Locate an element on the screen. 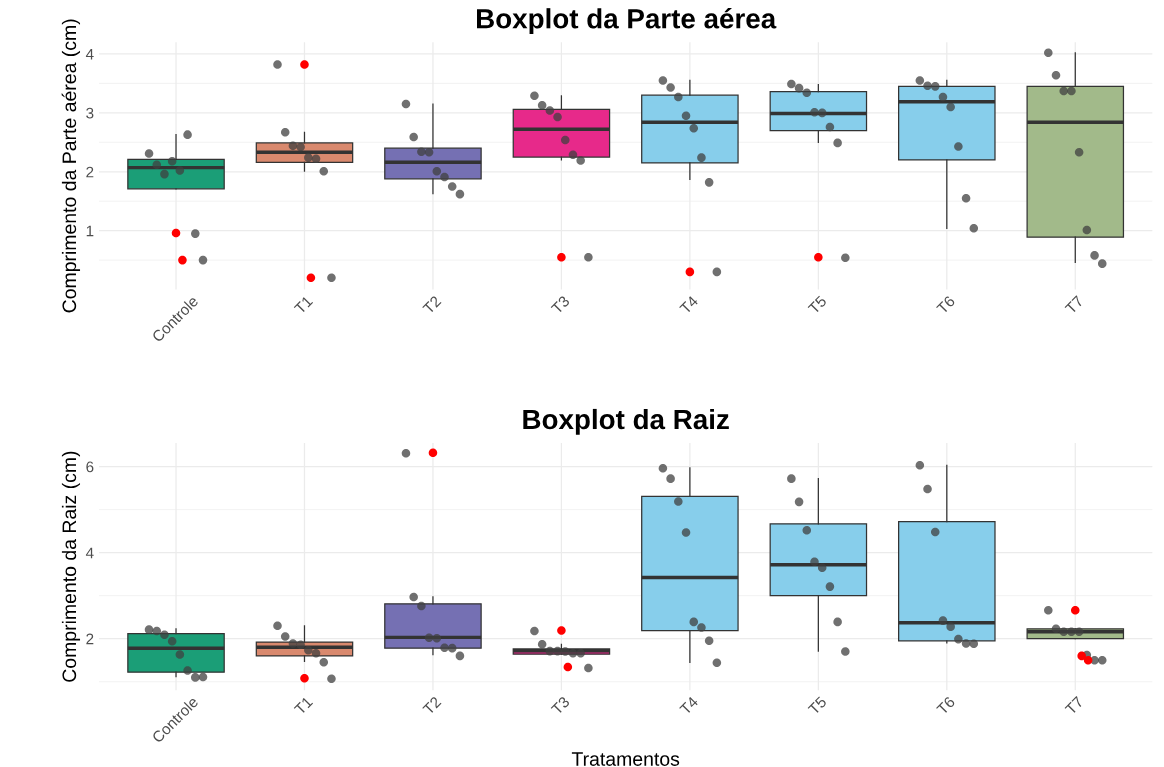 The width and height of the screenshot is (1164, 767). chart-title: Boxplot da Raiz is located at coordinates (626, 421).